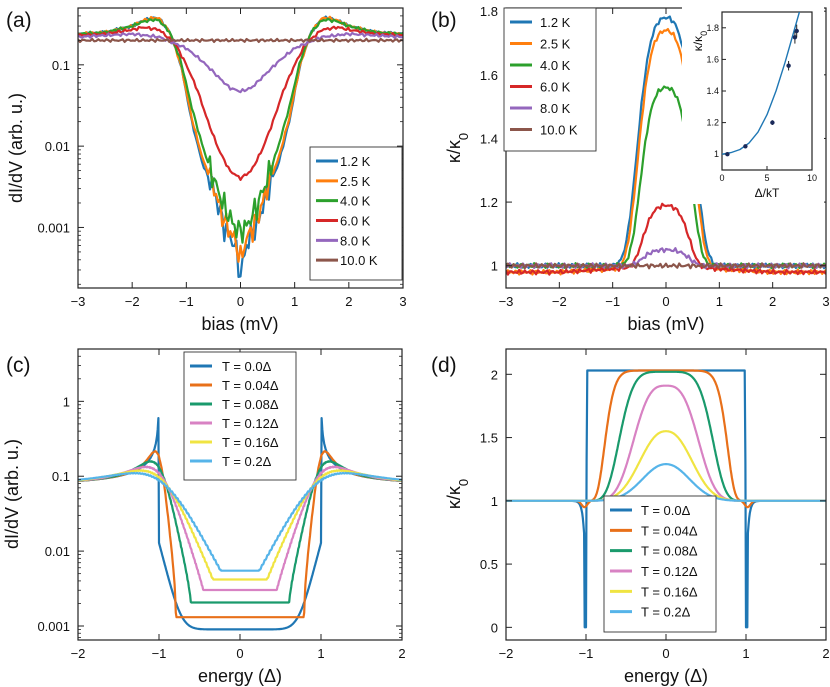 The width and height of the screenshot is (830, 687). I want to click on inset-x-tick-label: 10, so click(812, 178).